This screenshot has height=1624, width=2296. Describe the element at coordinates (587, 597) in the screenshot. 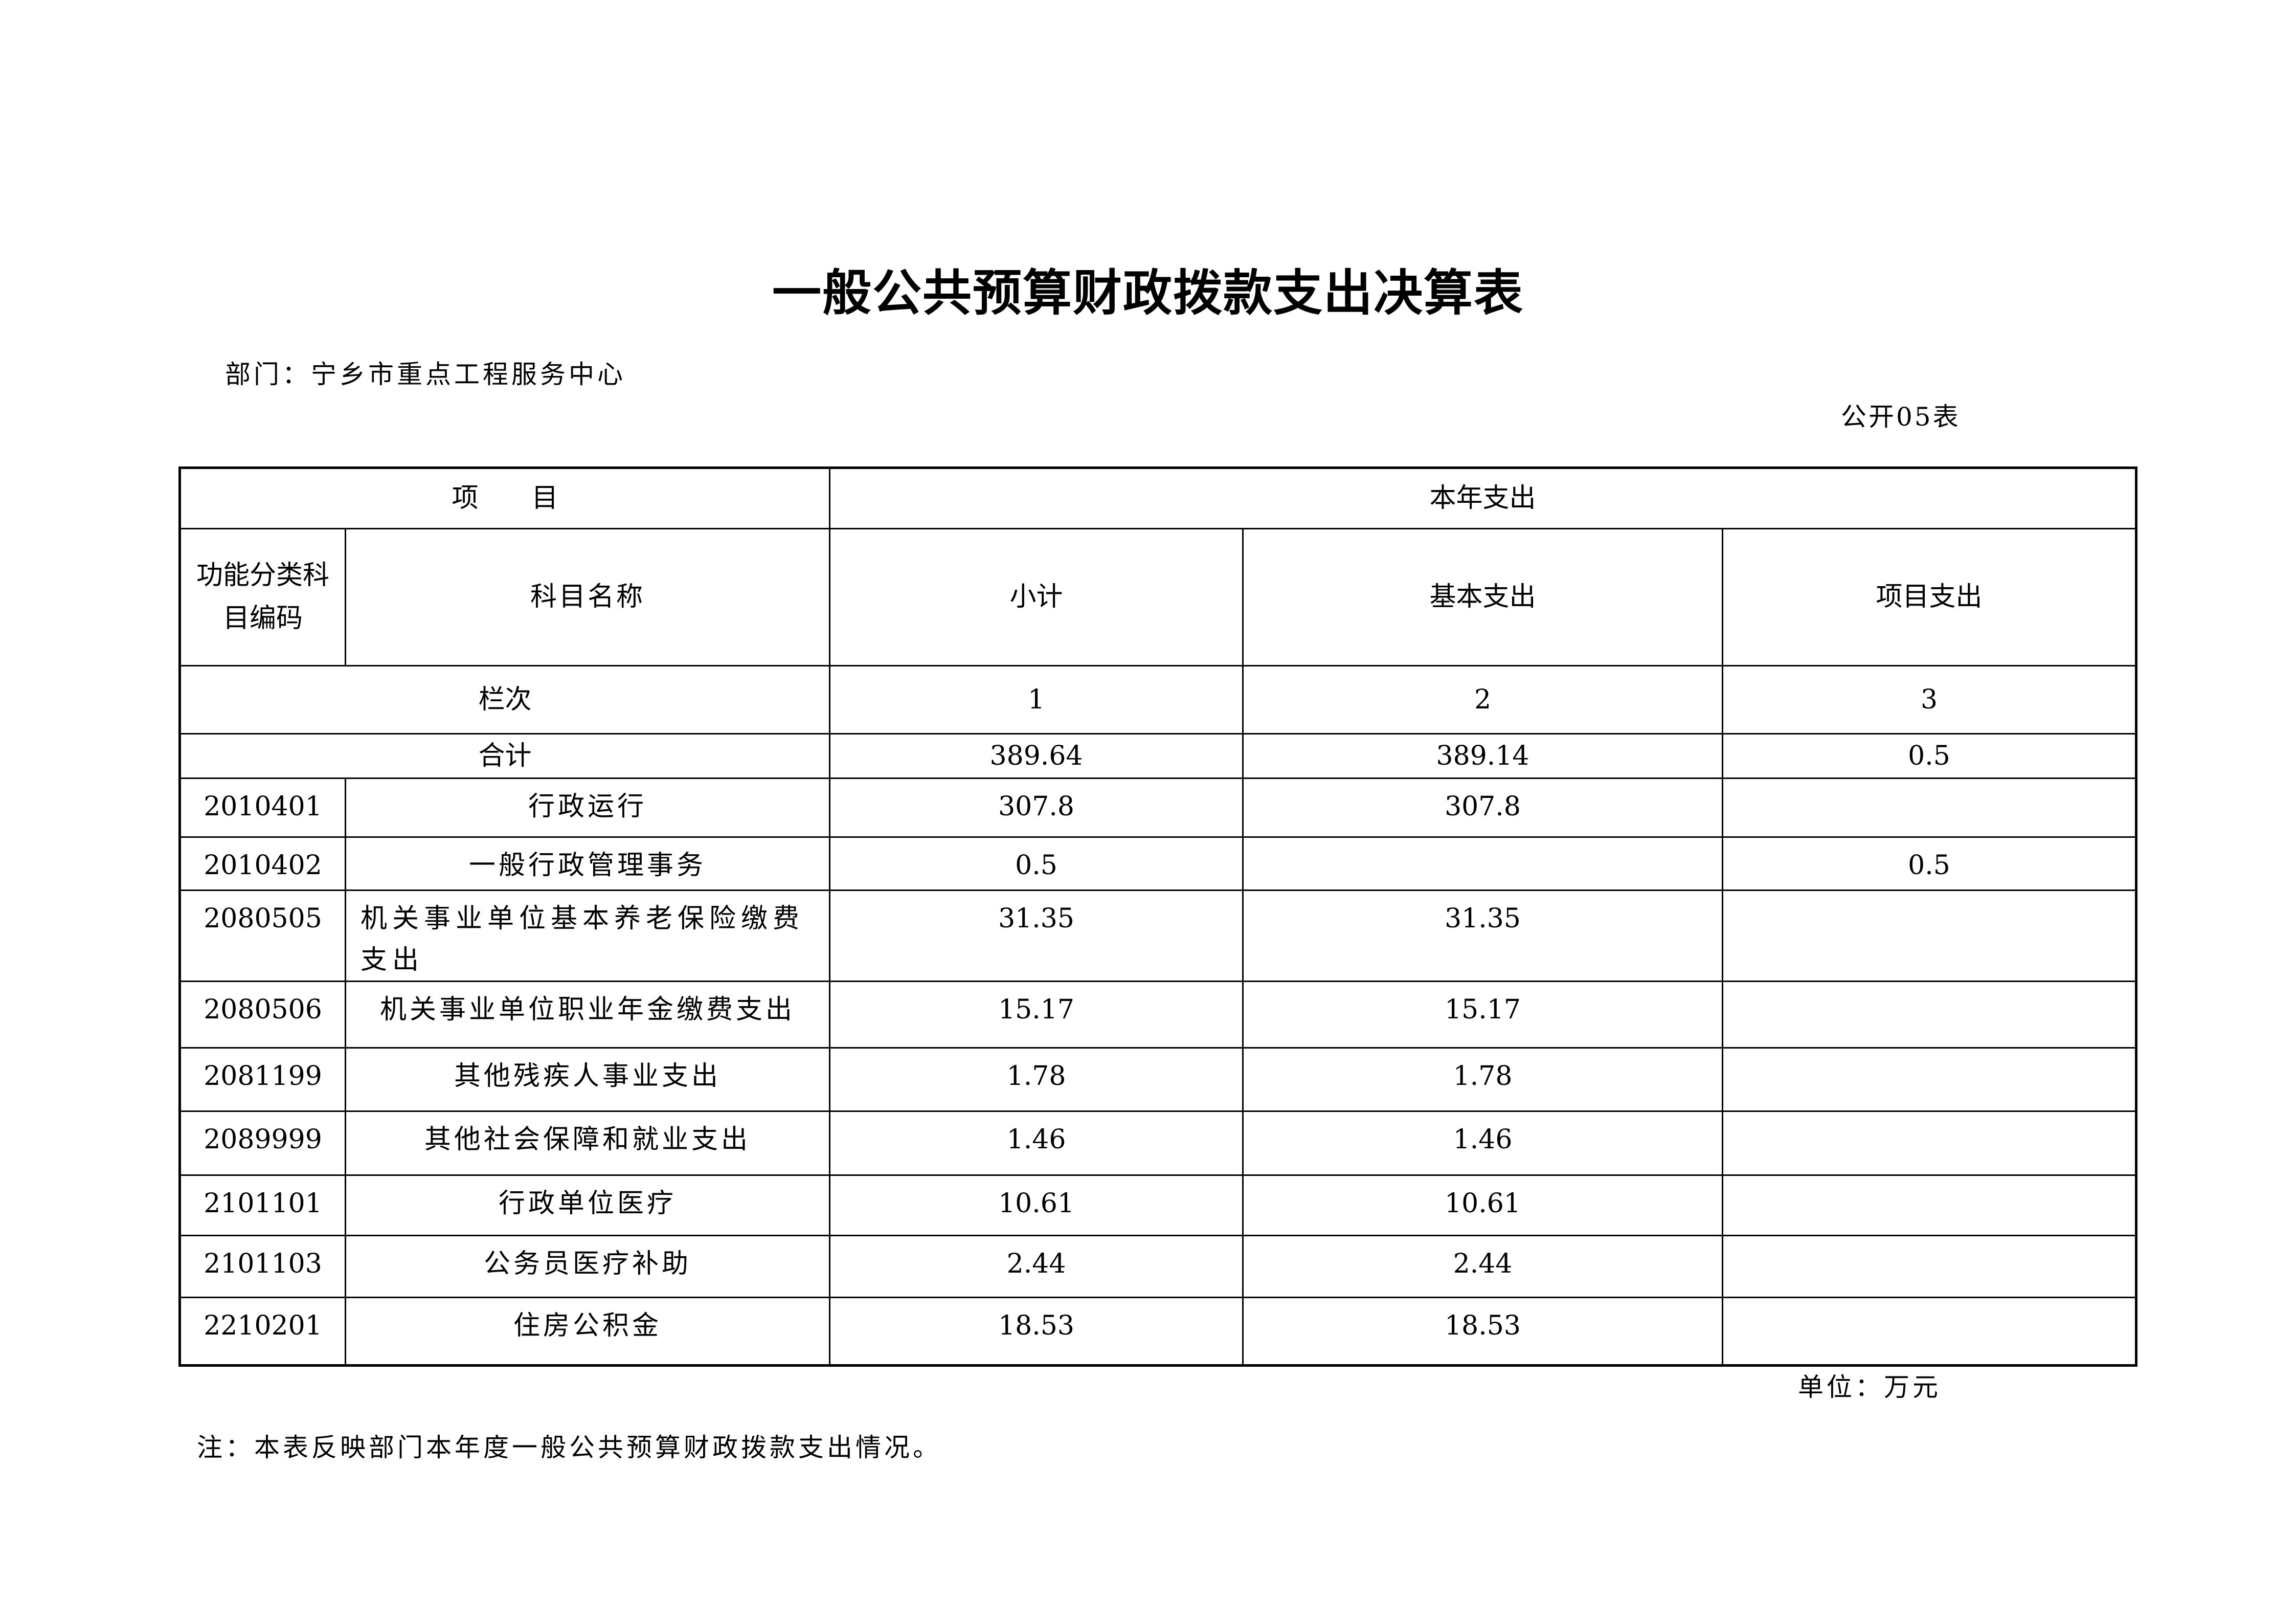

I see `header-name: 科目名称` at that location.